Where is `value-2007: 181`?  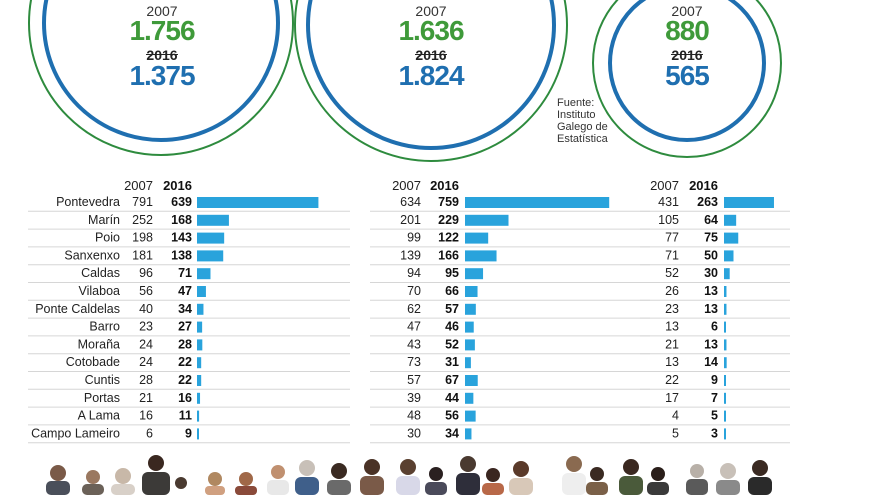
value-2007: 181 is located at coordinates (142, 255).